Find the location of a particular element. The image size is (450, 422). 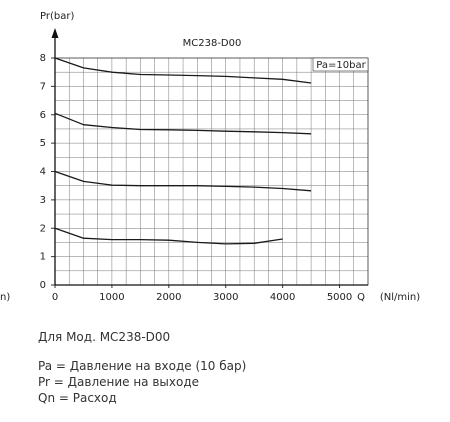

legend-note: Pr = Давление на выходе is located at coordinates (119, 382).